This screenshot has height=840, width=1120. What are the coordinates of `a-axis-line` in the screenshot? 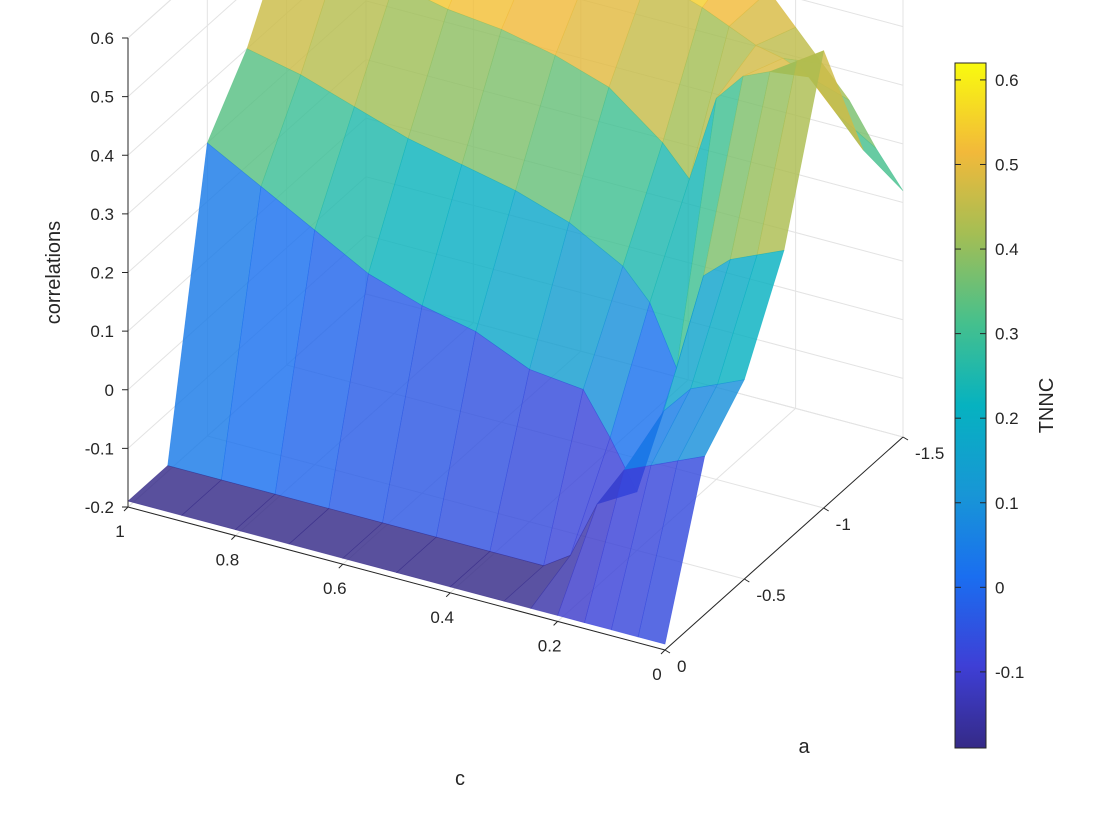 It's located at (784, 543).